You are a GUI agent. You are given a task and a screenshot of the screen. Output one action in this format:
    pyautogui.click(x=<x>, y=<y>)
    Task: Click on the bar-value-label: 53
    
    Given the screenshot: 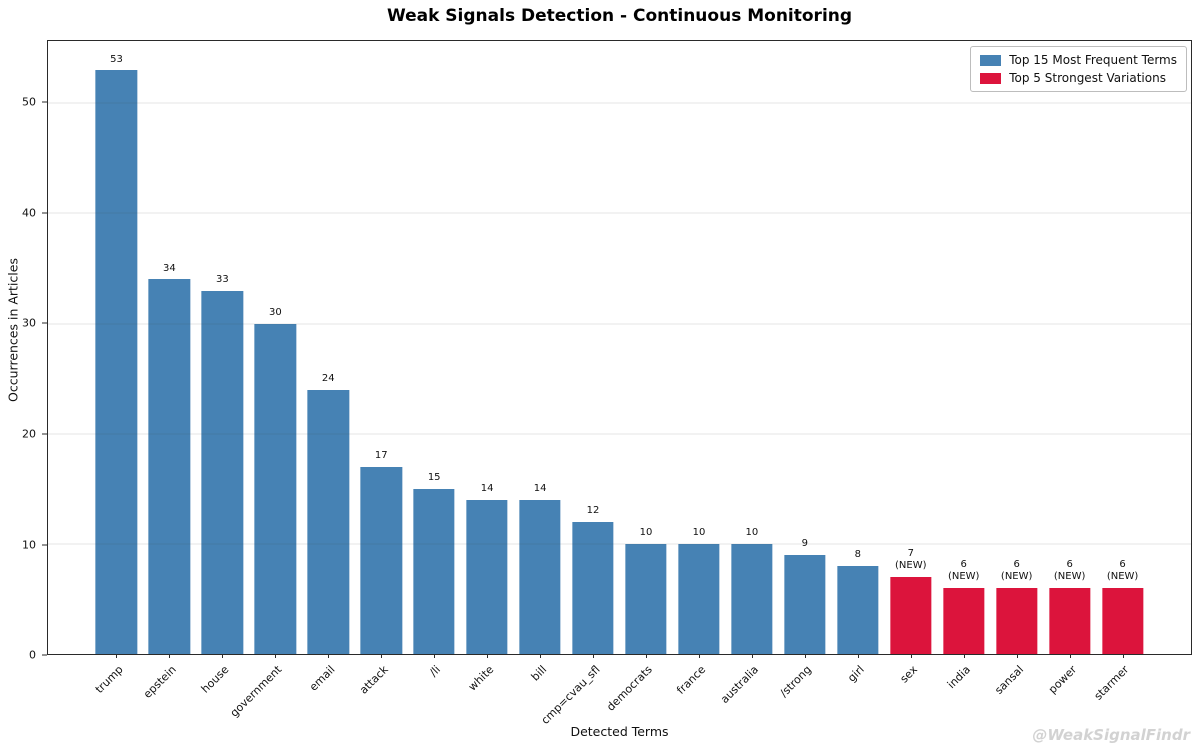 What is the action you would take?
    pyautogui.click(x=116, y=59)
    